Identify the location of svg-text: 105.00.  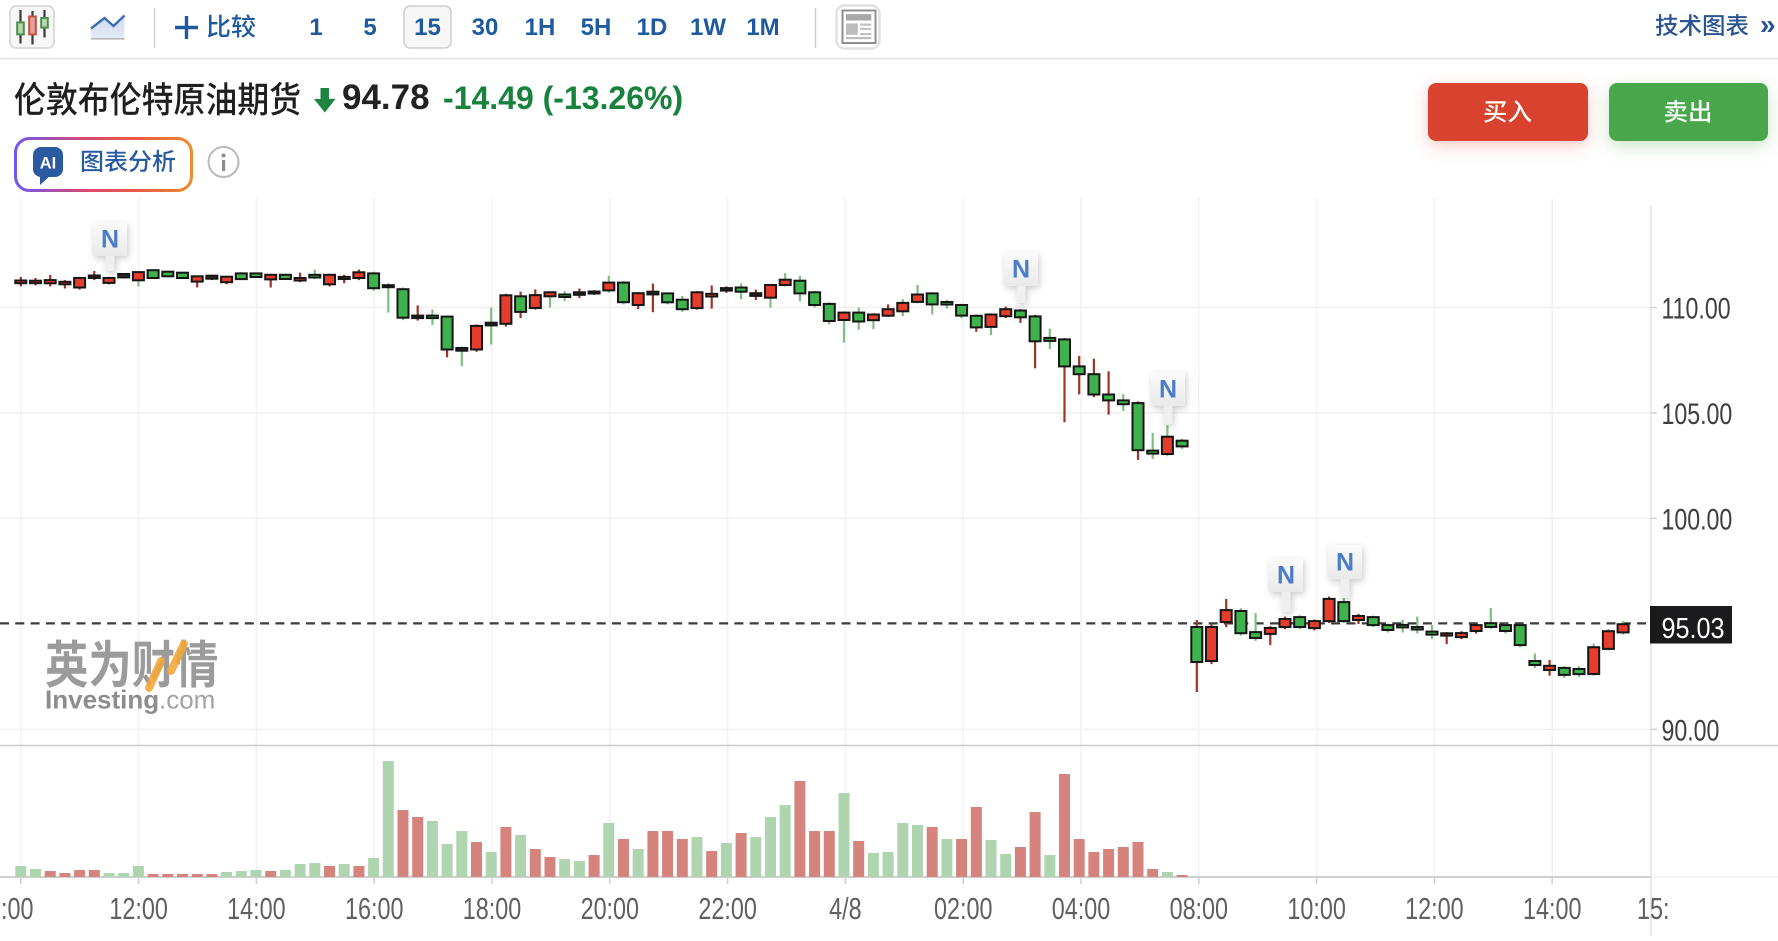
(1697, 414).